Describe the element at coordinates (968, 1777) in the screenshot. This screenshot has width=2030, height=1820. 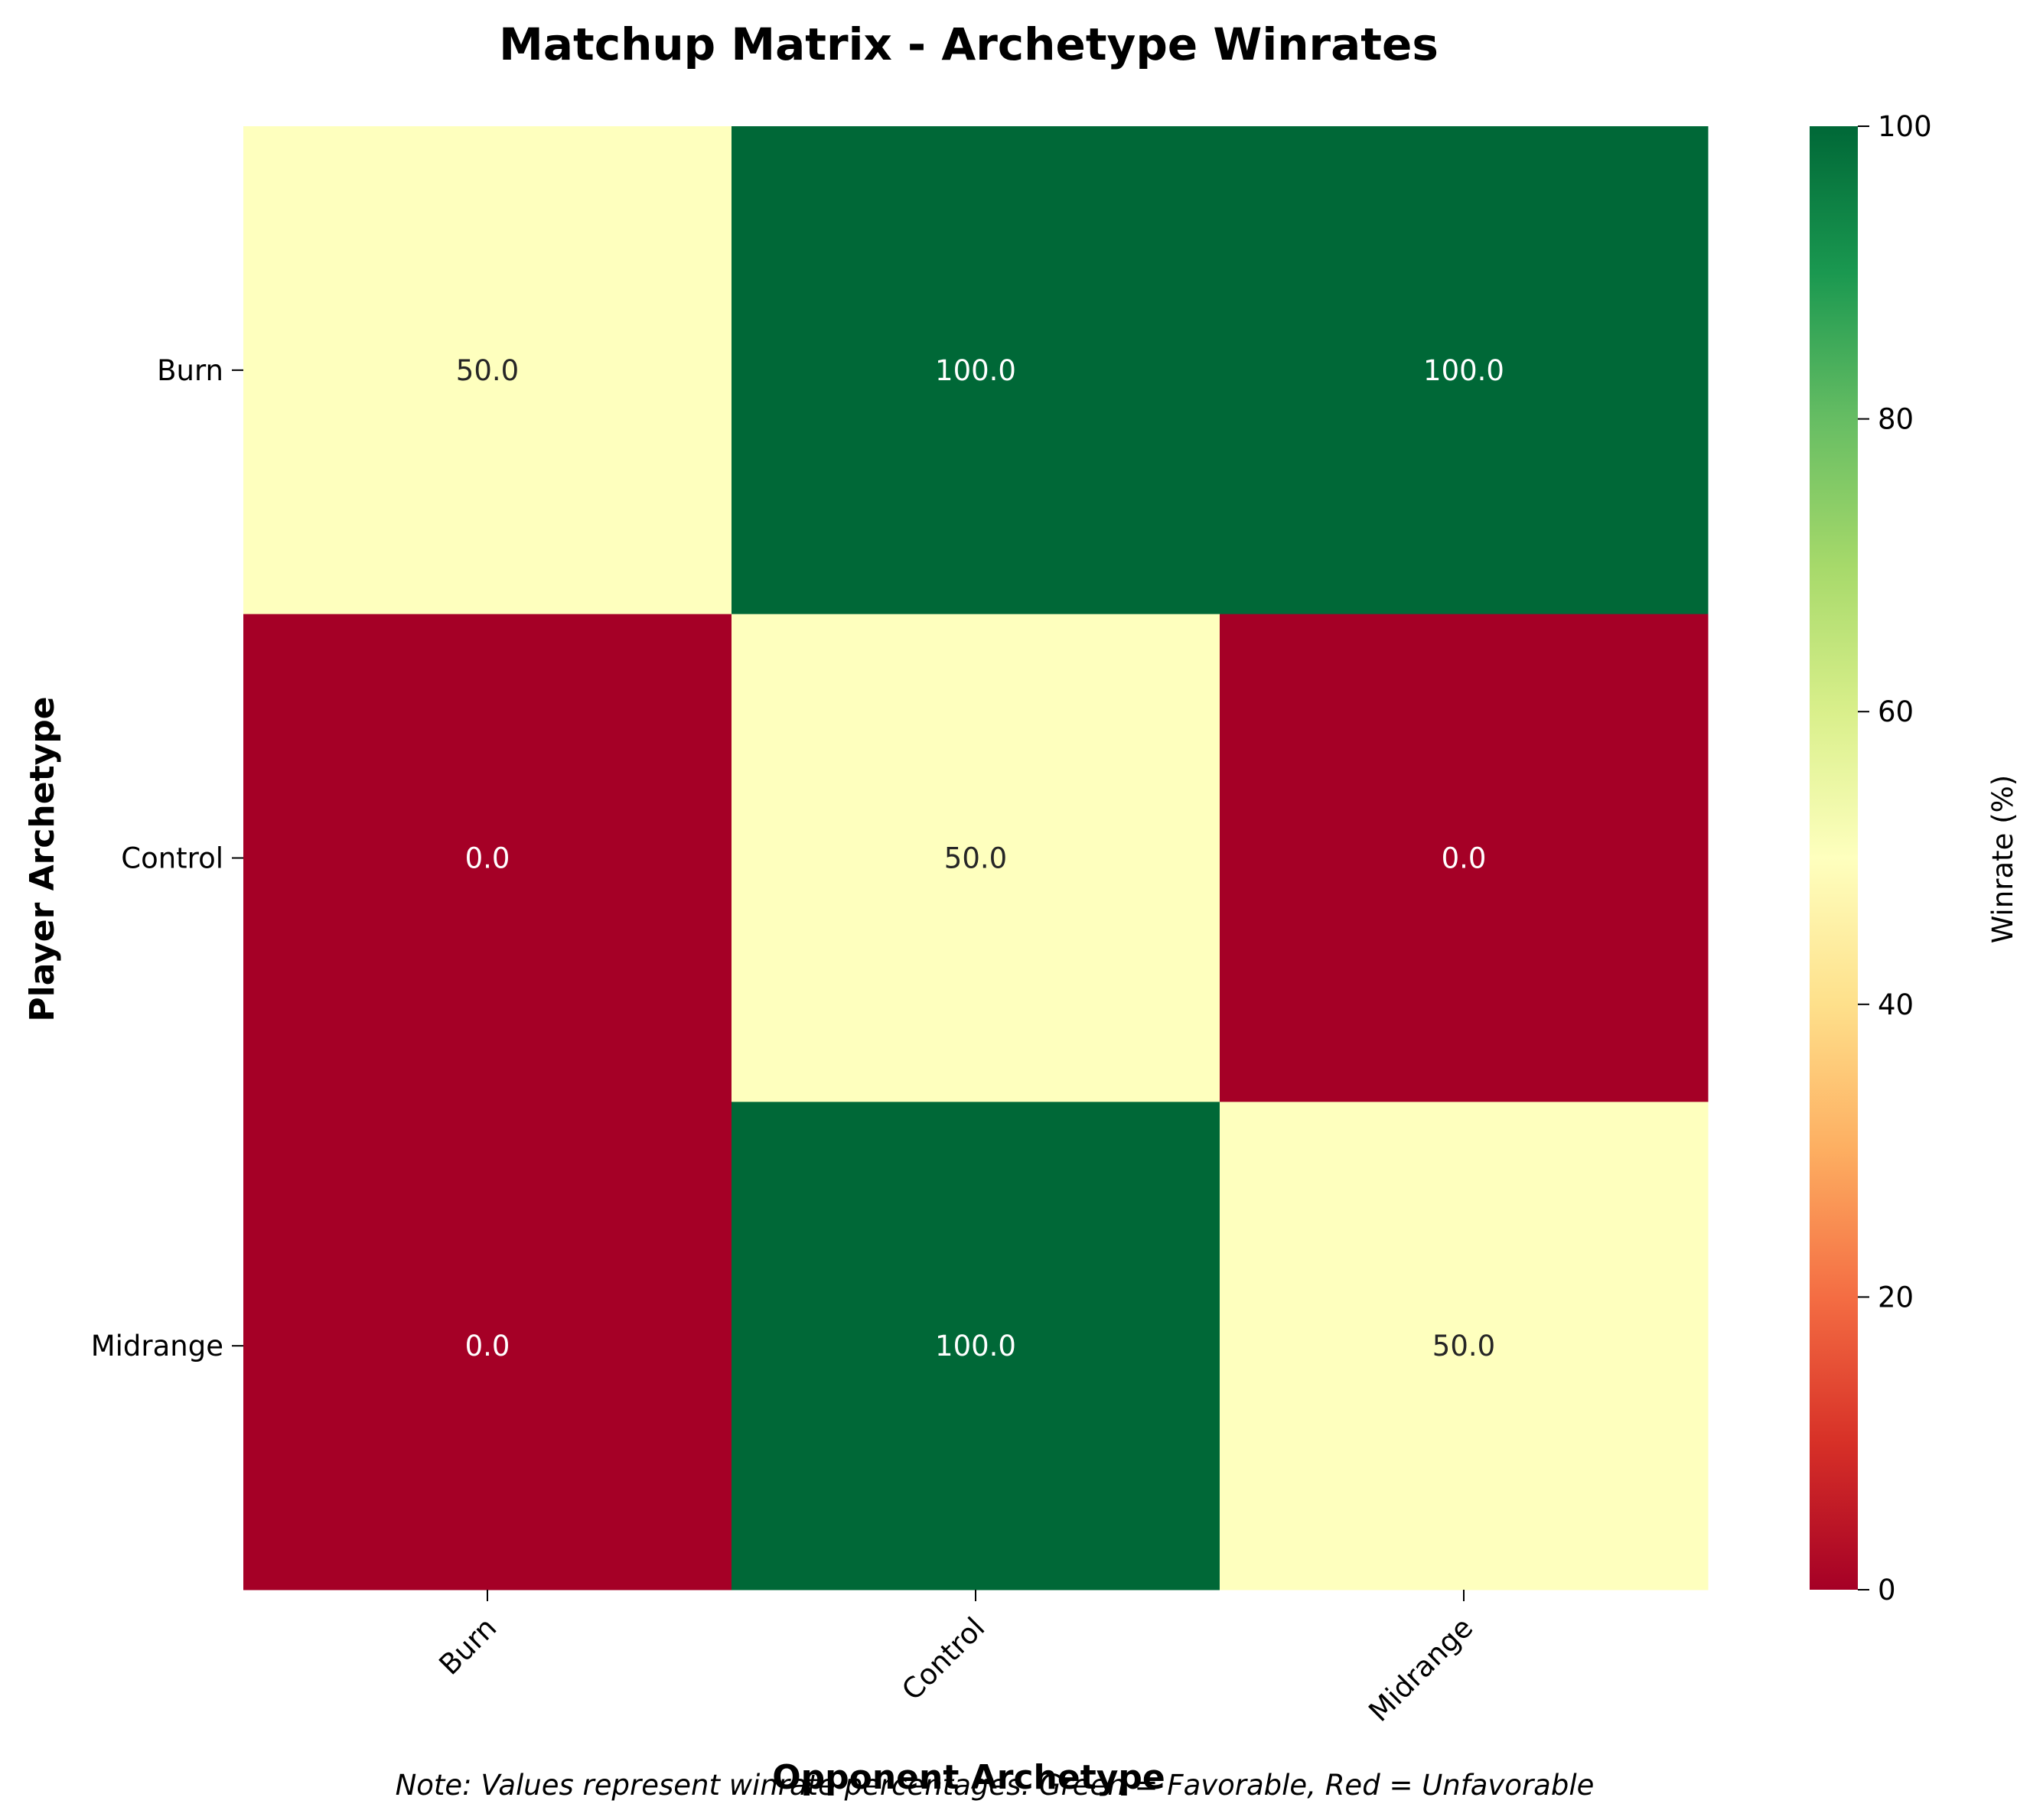
I see `x-axis-label: Opponent Archetype` at that location.